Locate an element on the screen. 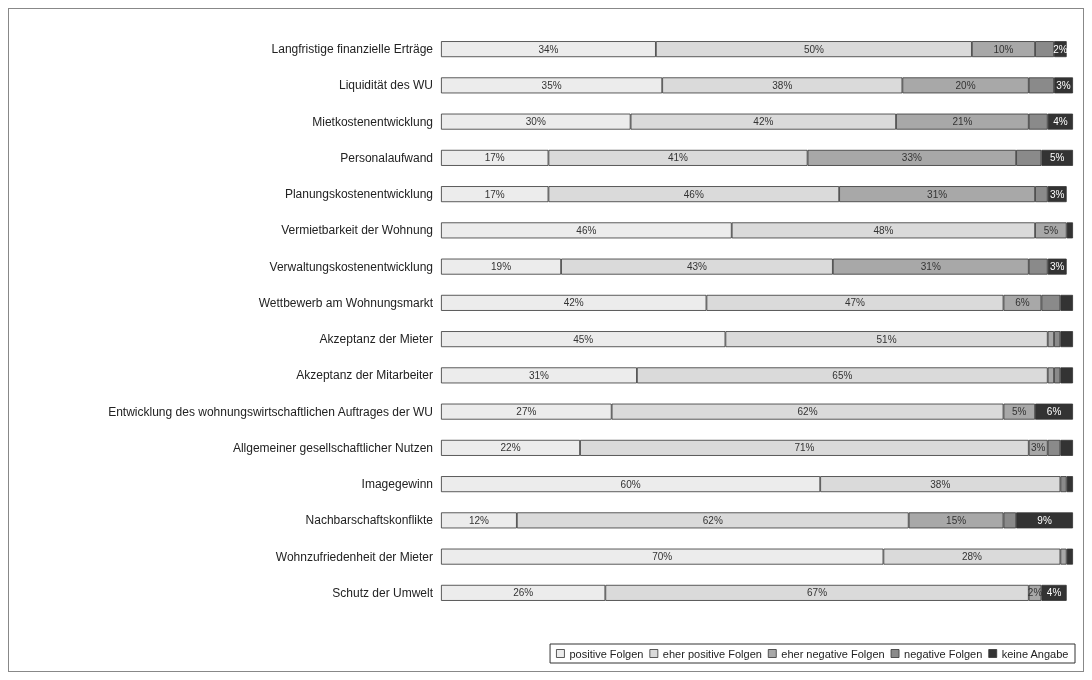  data-label: 48% is located at coordinates (883, 230).